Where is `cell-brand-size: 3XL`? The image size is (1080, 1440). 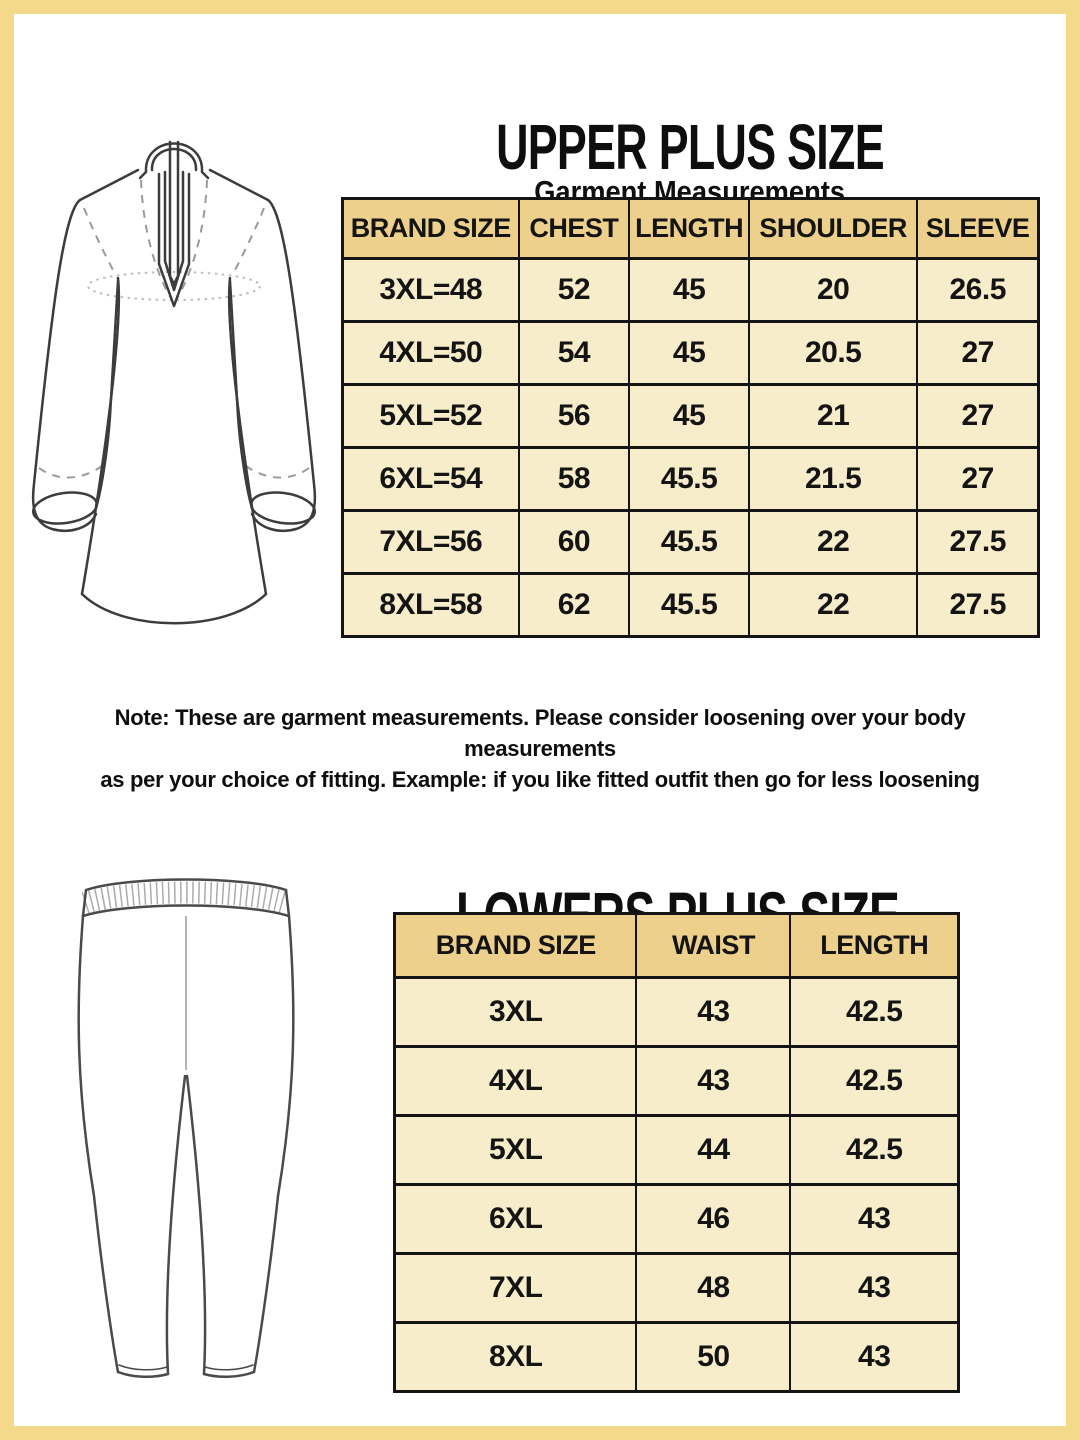
cell-brand-size: 3XL is located at coordinates (515, 1012).